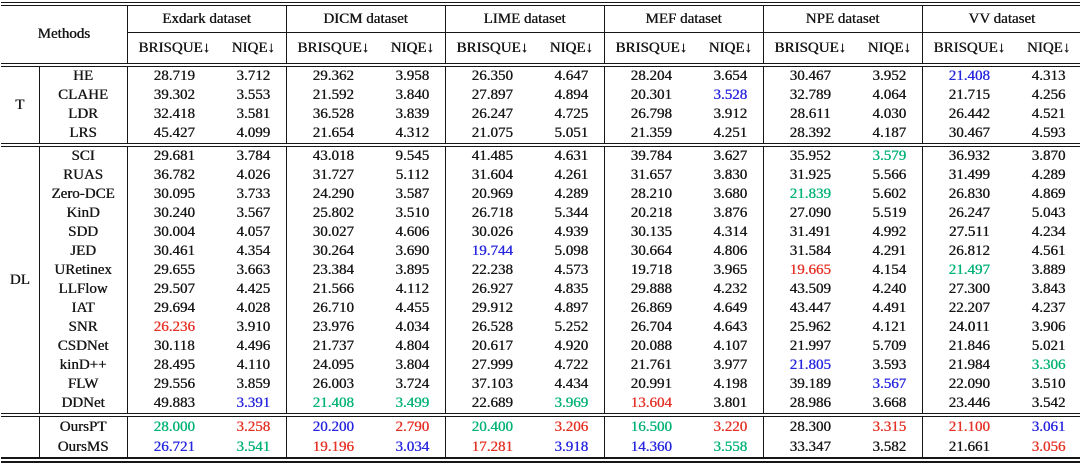 This screenshot has width=1080, height=472. I want to click on metric-value: 4.491, so click(889, 308).